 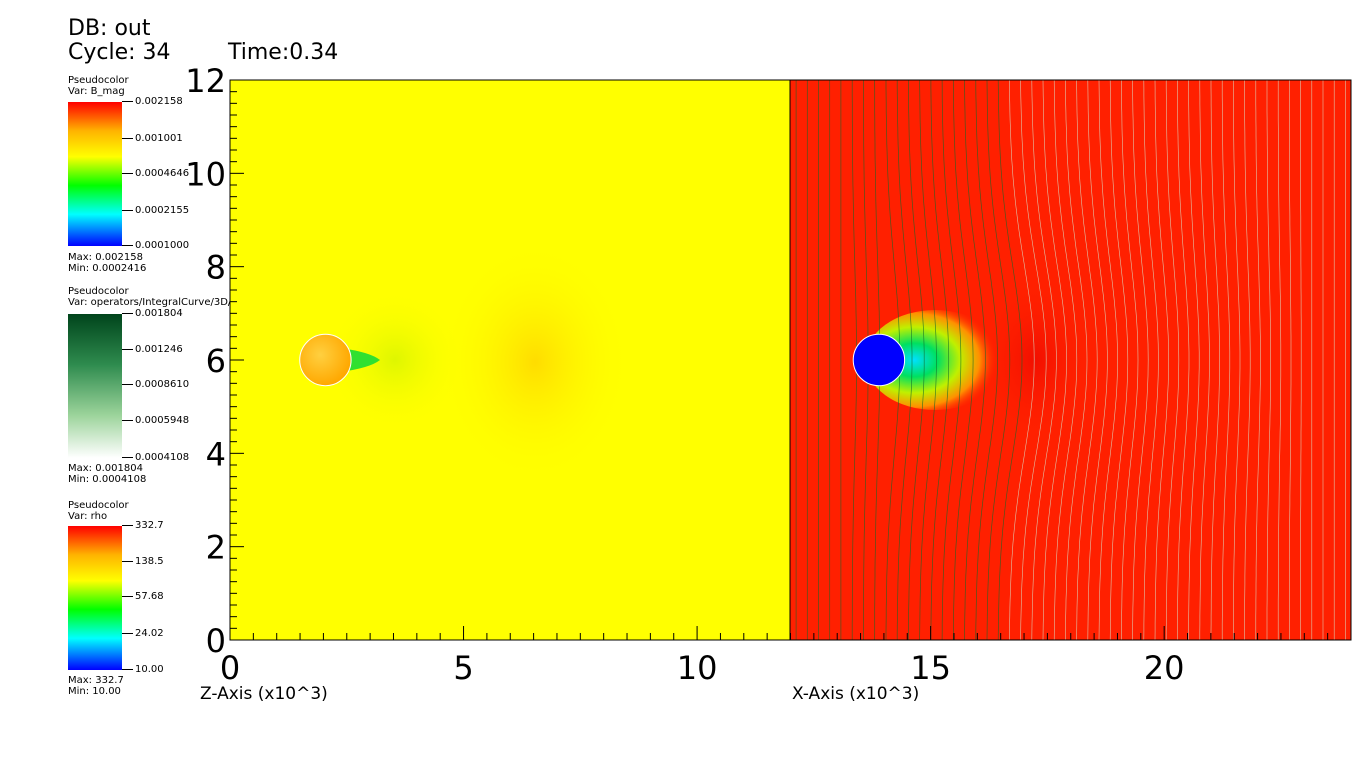 I want to click on left-sphere, so click(x=325, y=360).